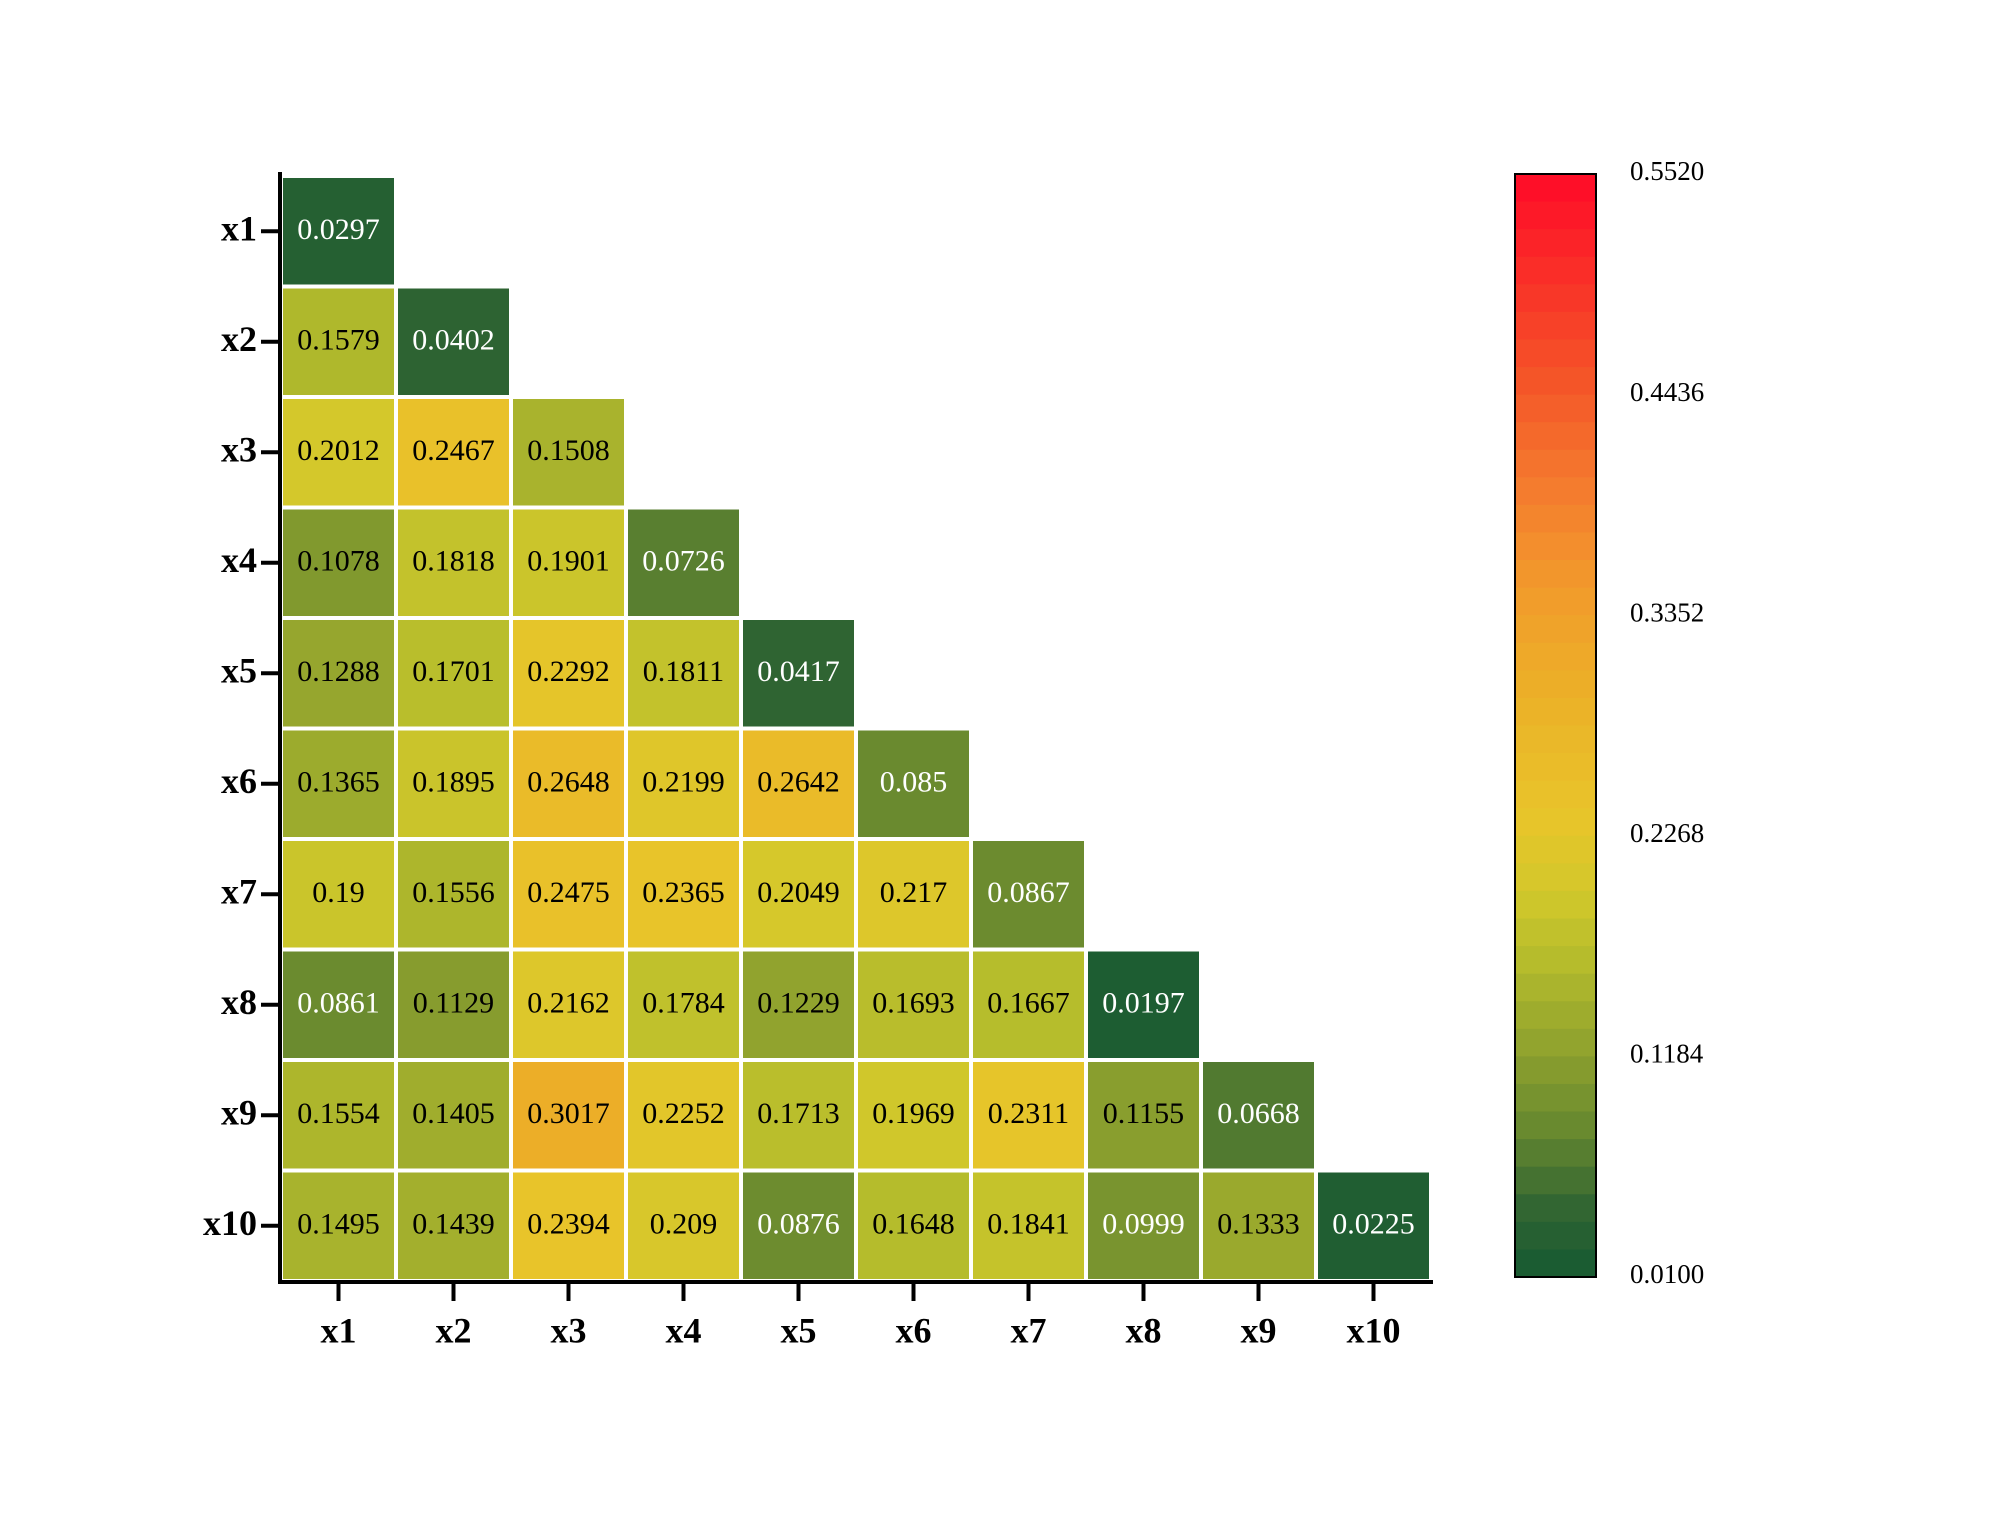 The width and height of the screenshot is (1999, 1530). What do you see at coordinates (569, 1330) in the screenshot?
I see `x-axis-tick-label: x3` at bounding box center [569, 1330].